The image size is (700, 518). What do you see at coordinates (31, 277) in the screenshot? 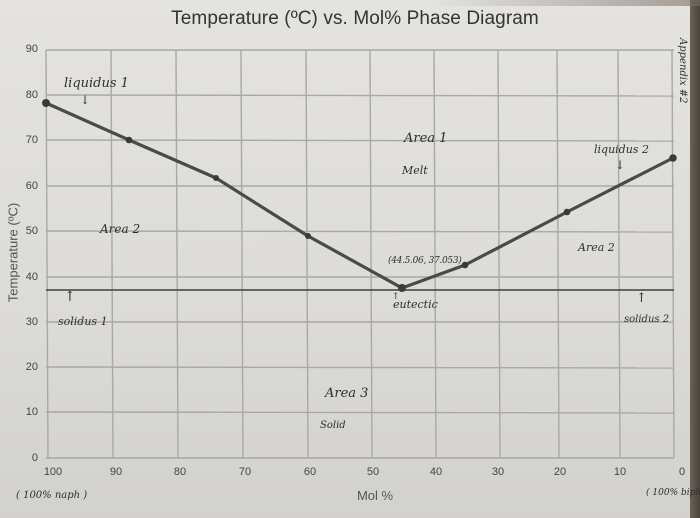
I see `y-tick: 40` at bounding box center [31, 277].